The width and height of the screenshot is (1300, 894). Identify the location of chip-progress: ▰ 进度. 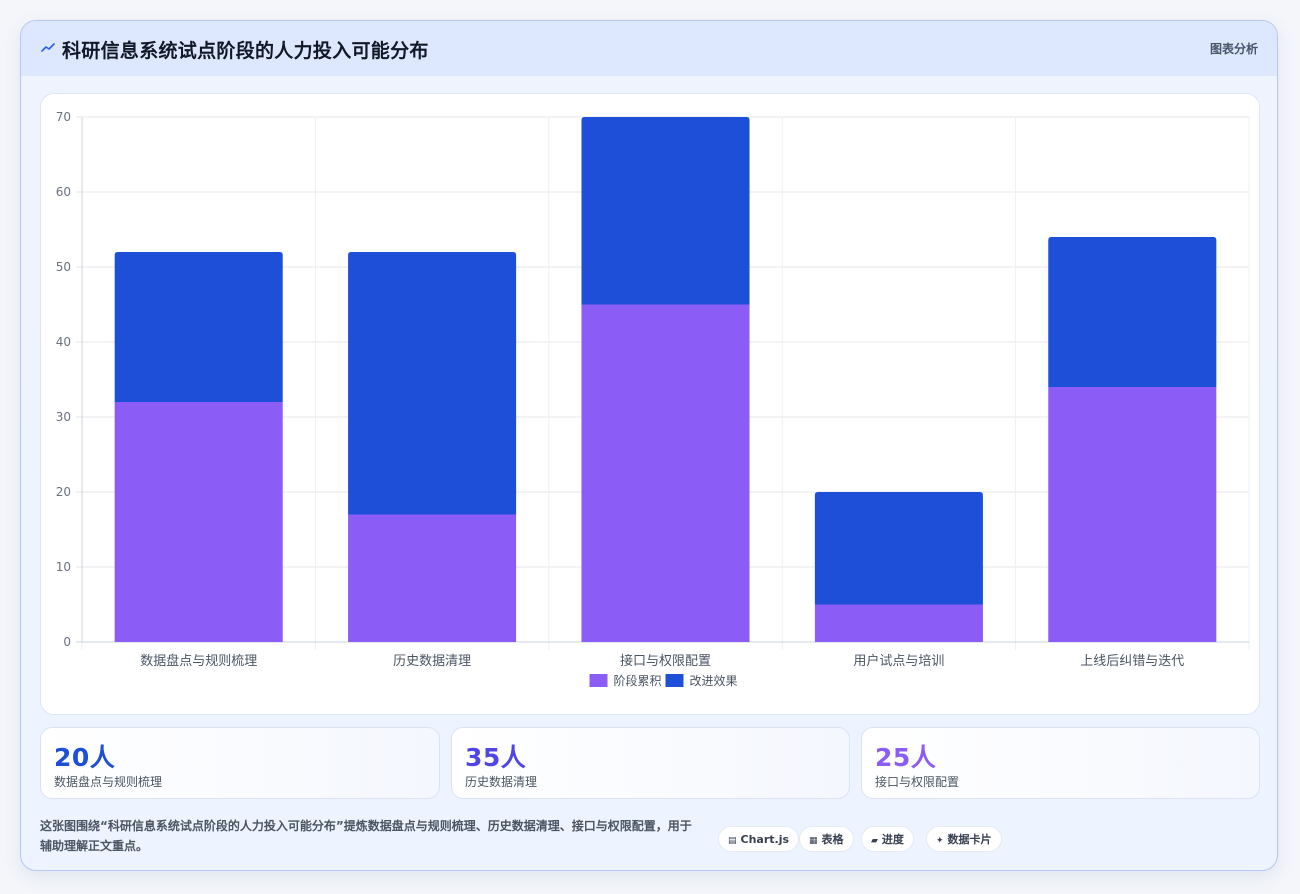
(887, 839).